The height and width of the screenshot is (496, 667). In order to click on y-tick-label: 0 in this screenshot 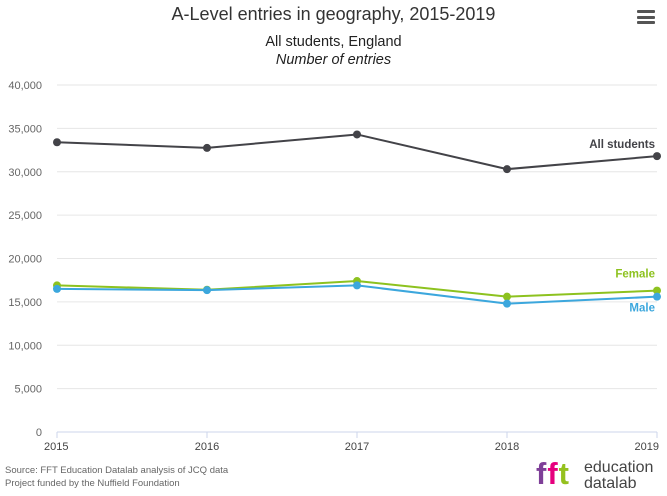, I will do `click(39, 433)`.